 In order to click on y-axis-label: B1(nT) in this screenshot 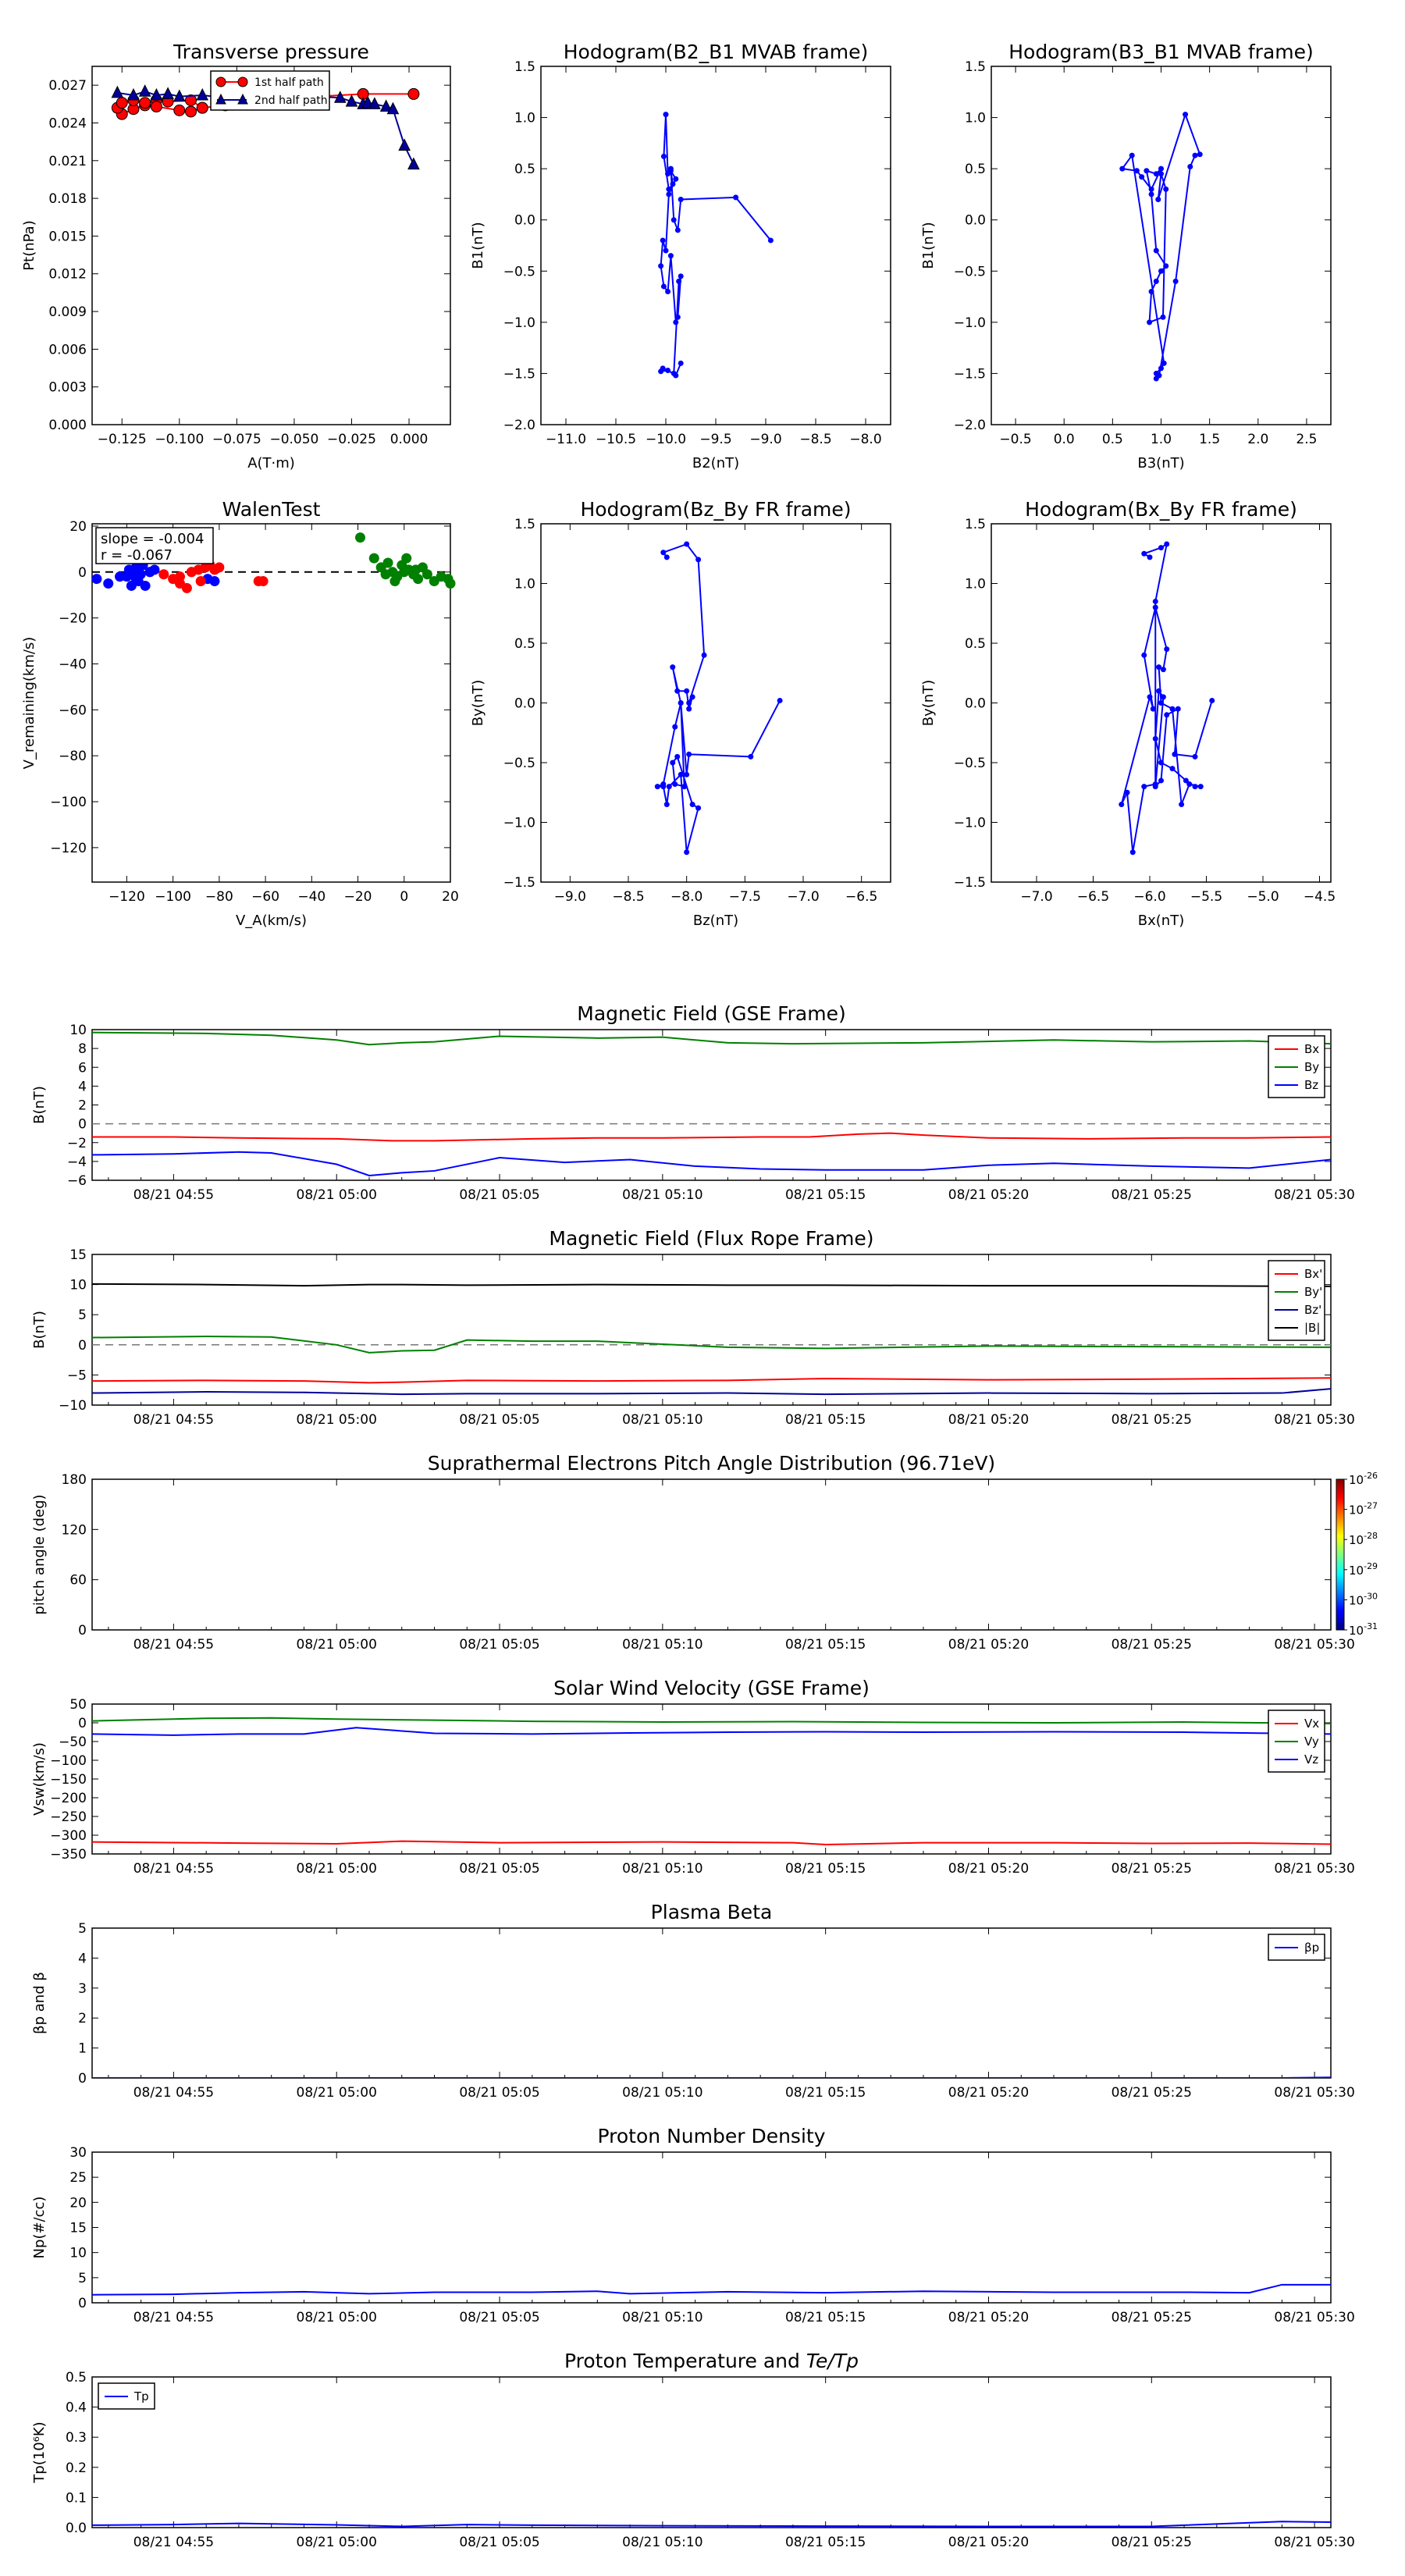, I will do `click(929, 245)`.